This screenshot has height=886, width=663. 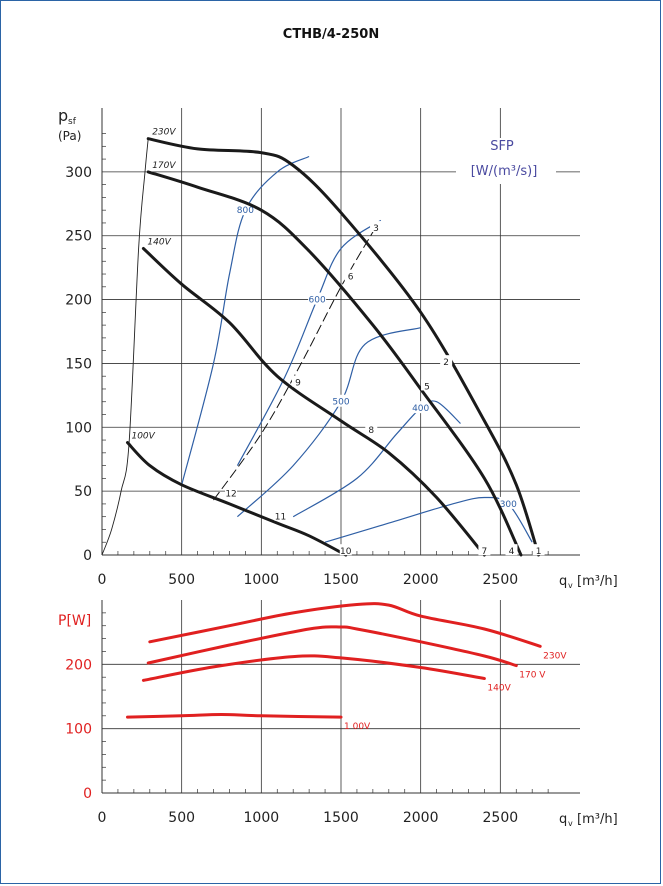 I want to click on chart-title: CTHB/4-250N, so click(x=331, y=34).